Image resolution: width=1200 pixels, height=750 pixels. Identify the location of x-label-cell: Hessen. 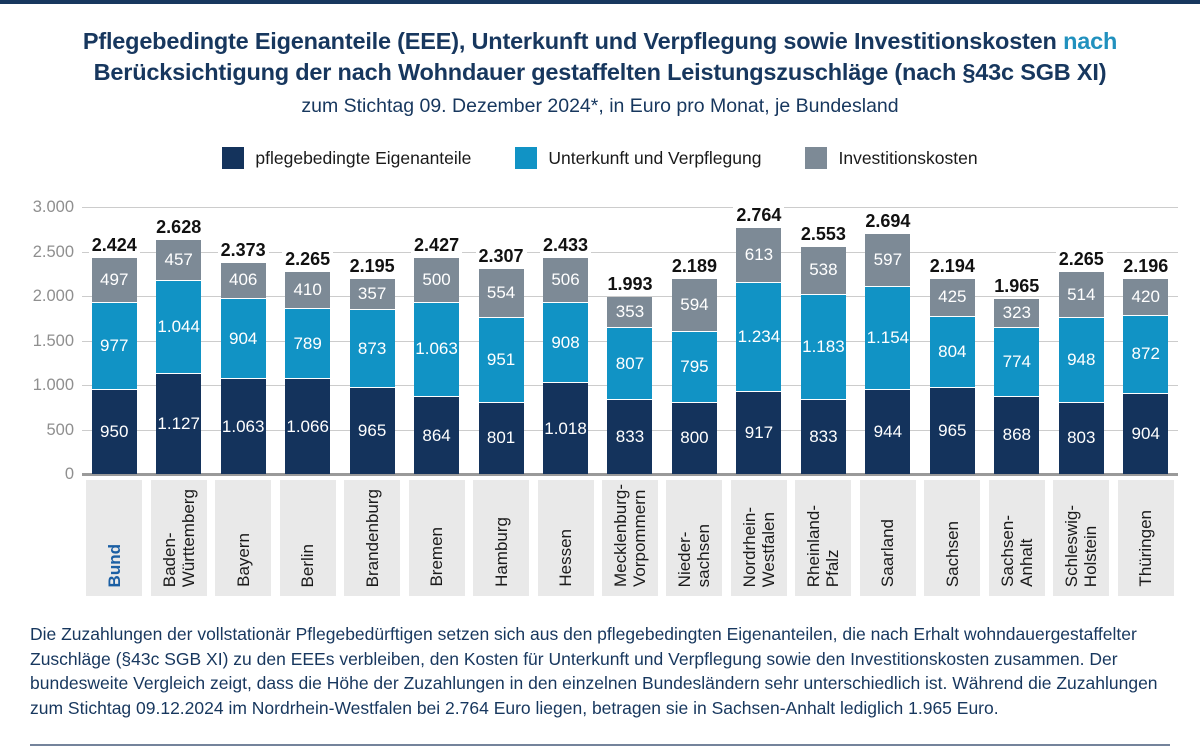
(565, 538).